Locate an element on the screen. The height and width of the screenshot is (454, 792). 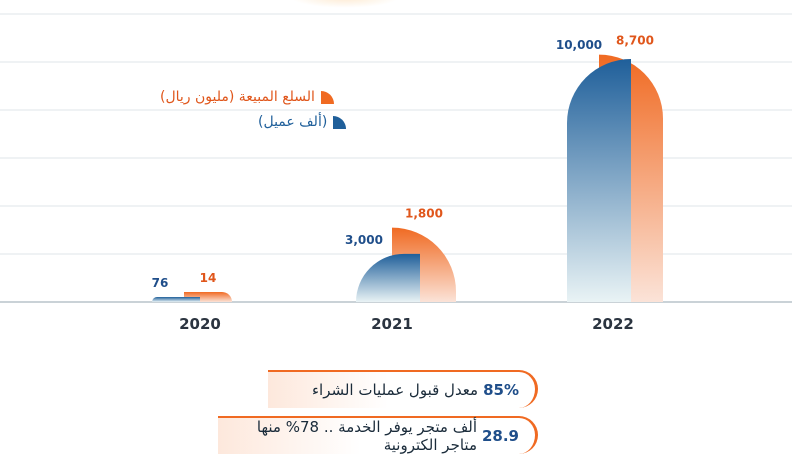
legend-item-blue: (ألف عميل) is located at coordinates (302, 122).